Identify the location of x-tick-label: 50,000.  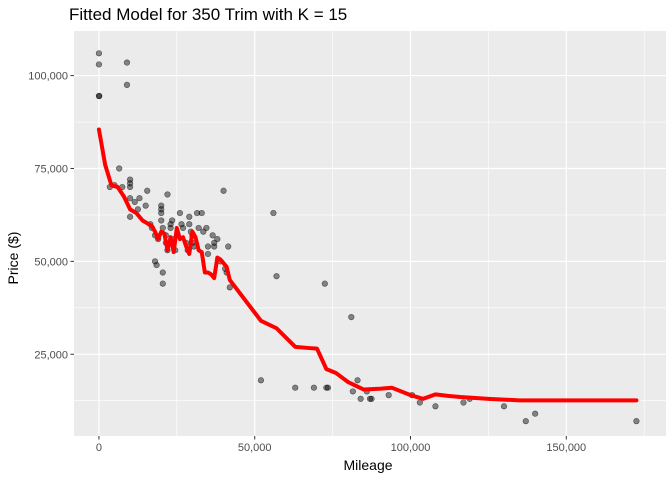
(255, 448).